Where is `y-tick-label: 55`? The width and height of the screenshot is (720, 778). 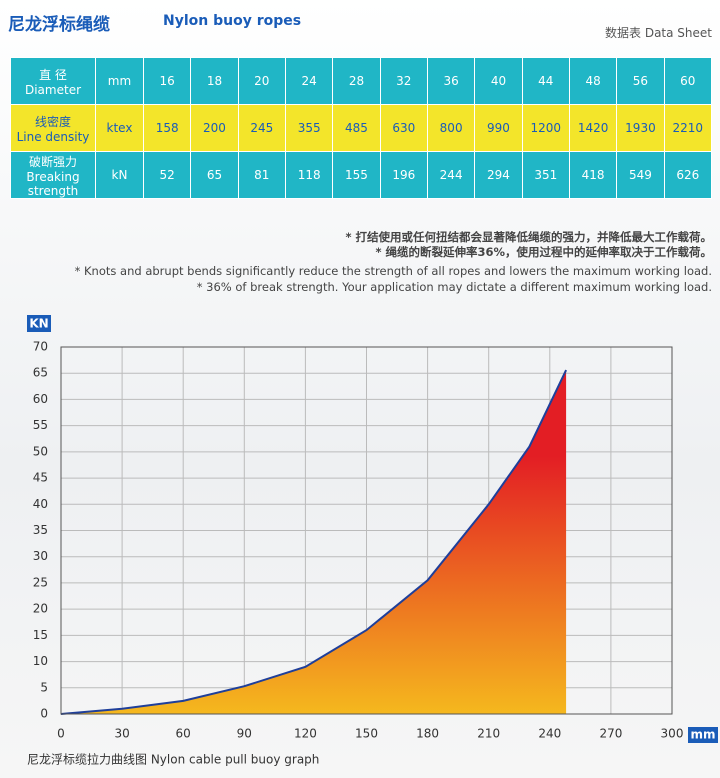 y-tick-label: 55 is located at coordinates (40, 425).